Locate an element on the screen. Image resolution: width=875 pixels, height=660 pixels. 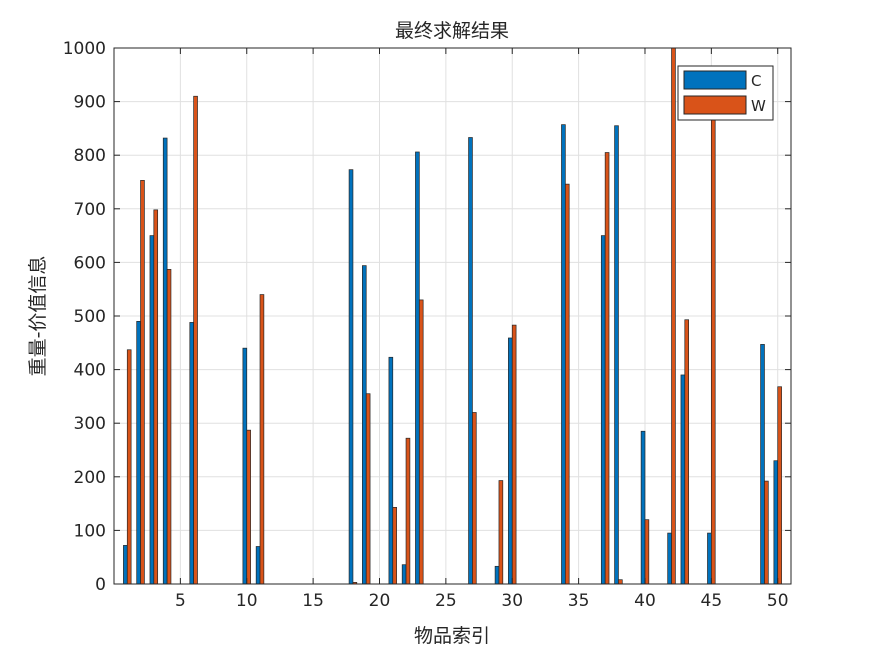
x-axis-label: 物品索引 is located at coordinates (452, 636).